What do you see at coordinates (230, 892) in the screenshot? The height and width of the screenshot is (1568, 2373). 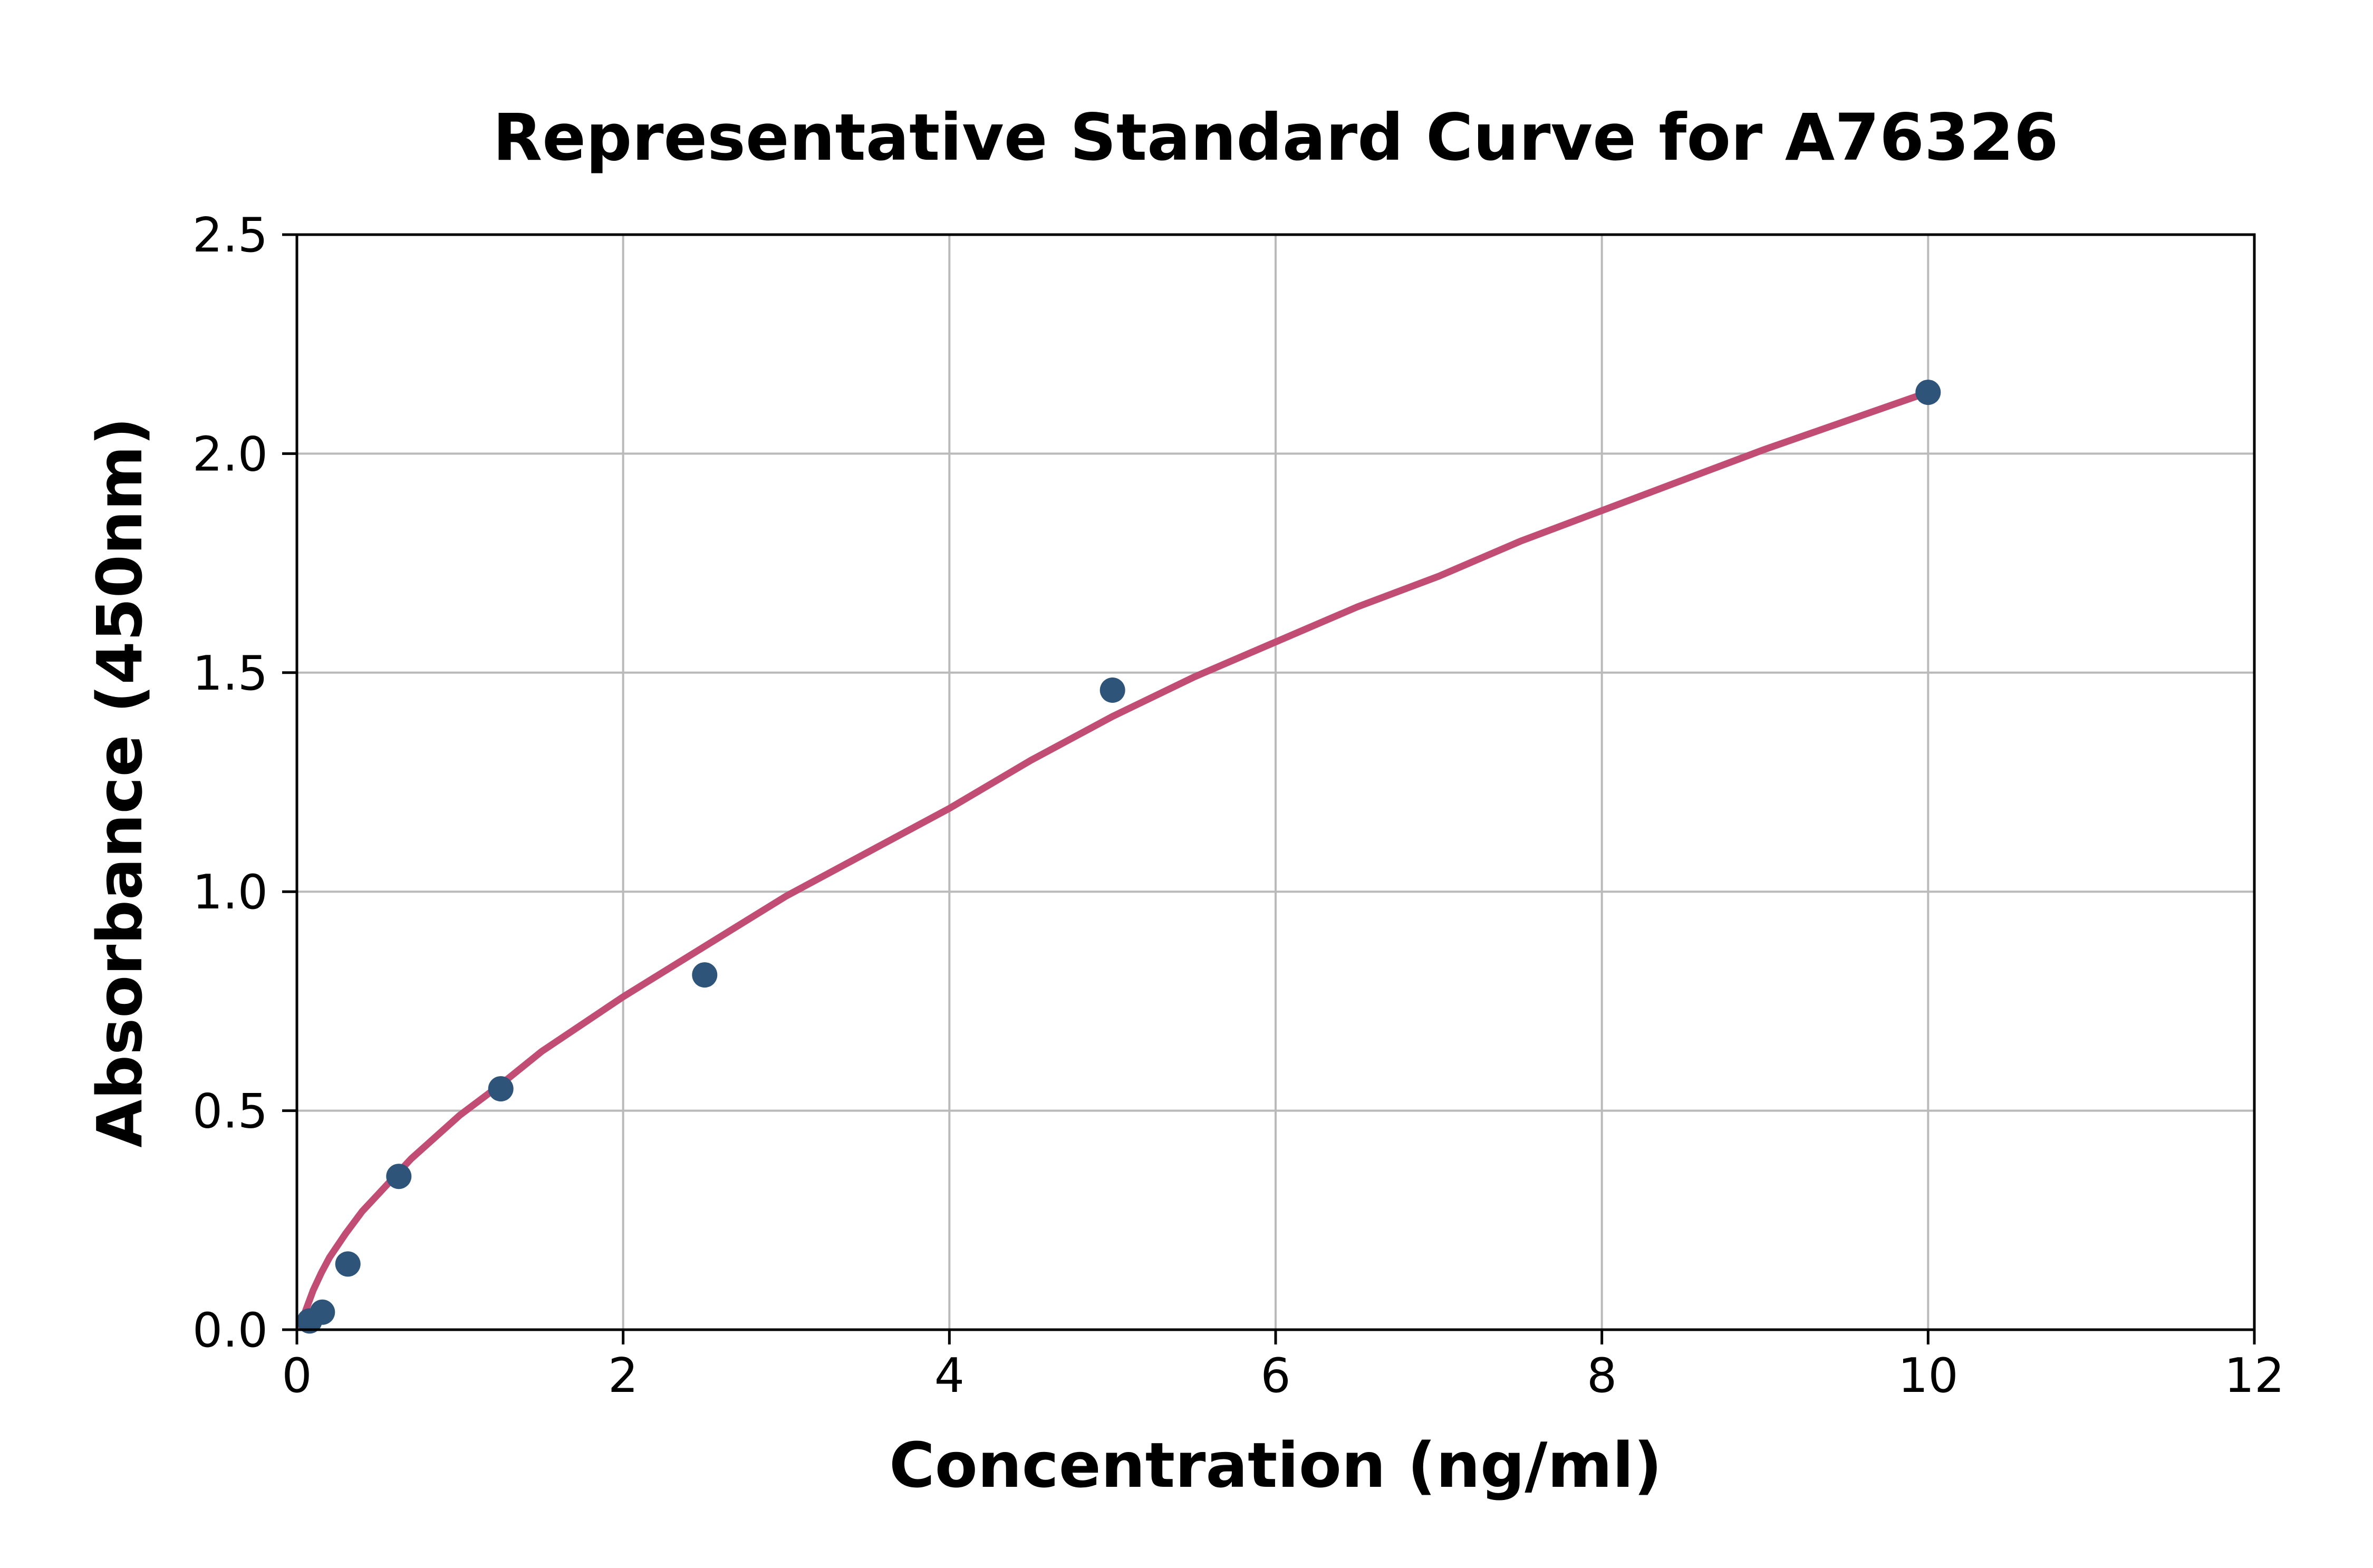 I see `y-tick-label: 1.0` at bounding box center [230, 892].